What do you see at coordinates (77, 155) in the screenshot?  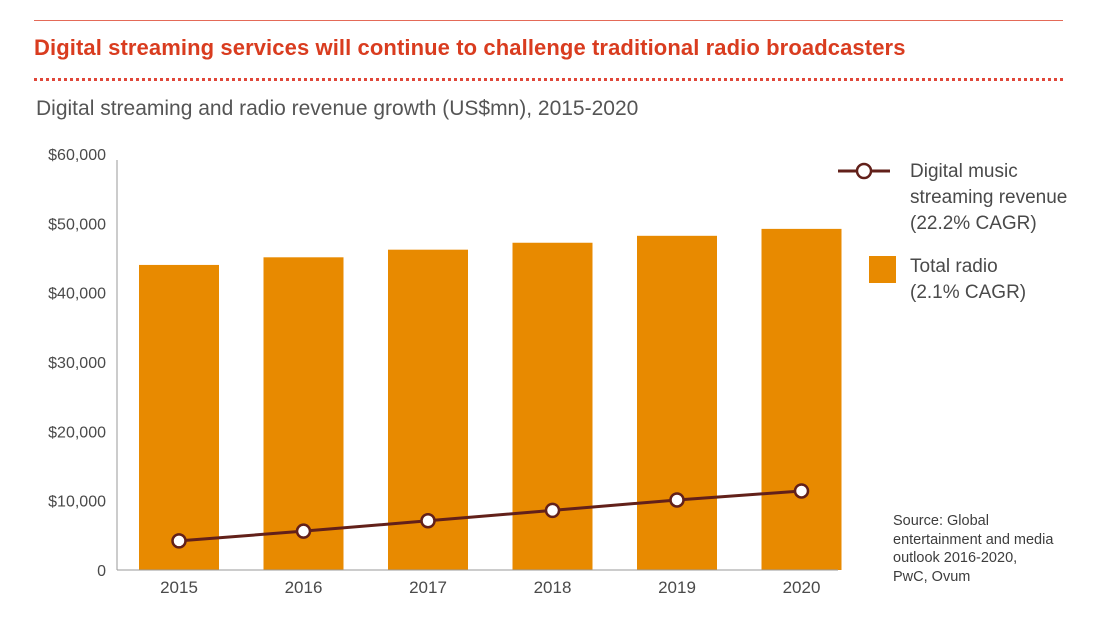 I see `y-tick-label: $60,000` at bounding box center [77, 155].